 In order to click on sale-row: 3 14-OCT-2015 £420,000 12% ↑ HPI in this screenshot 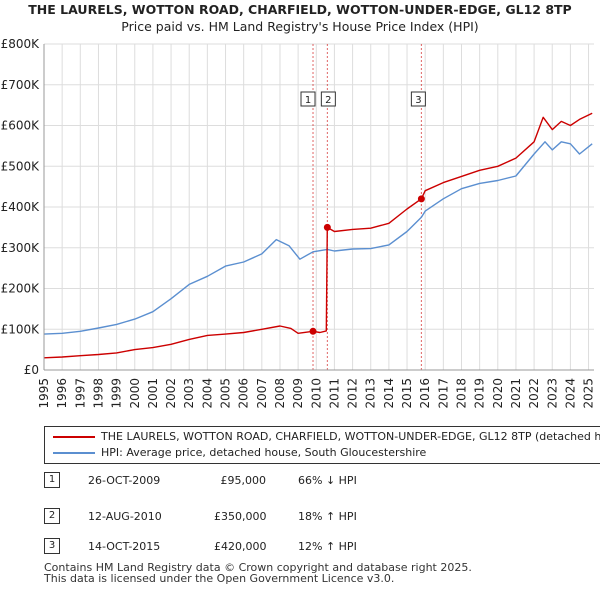, I will do `click(300, 546)`.